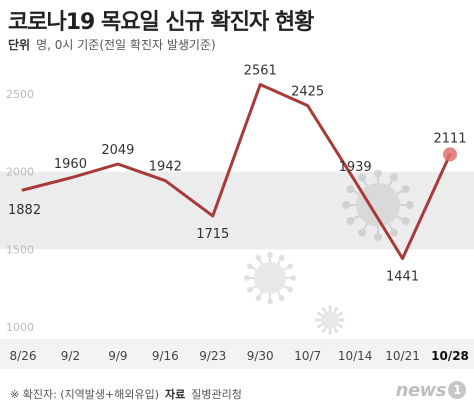  I want to click on source-text: 질병관리청, so click(216, 394).